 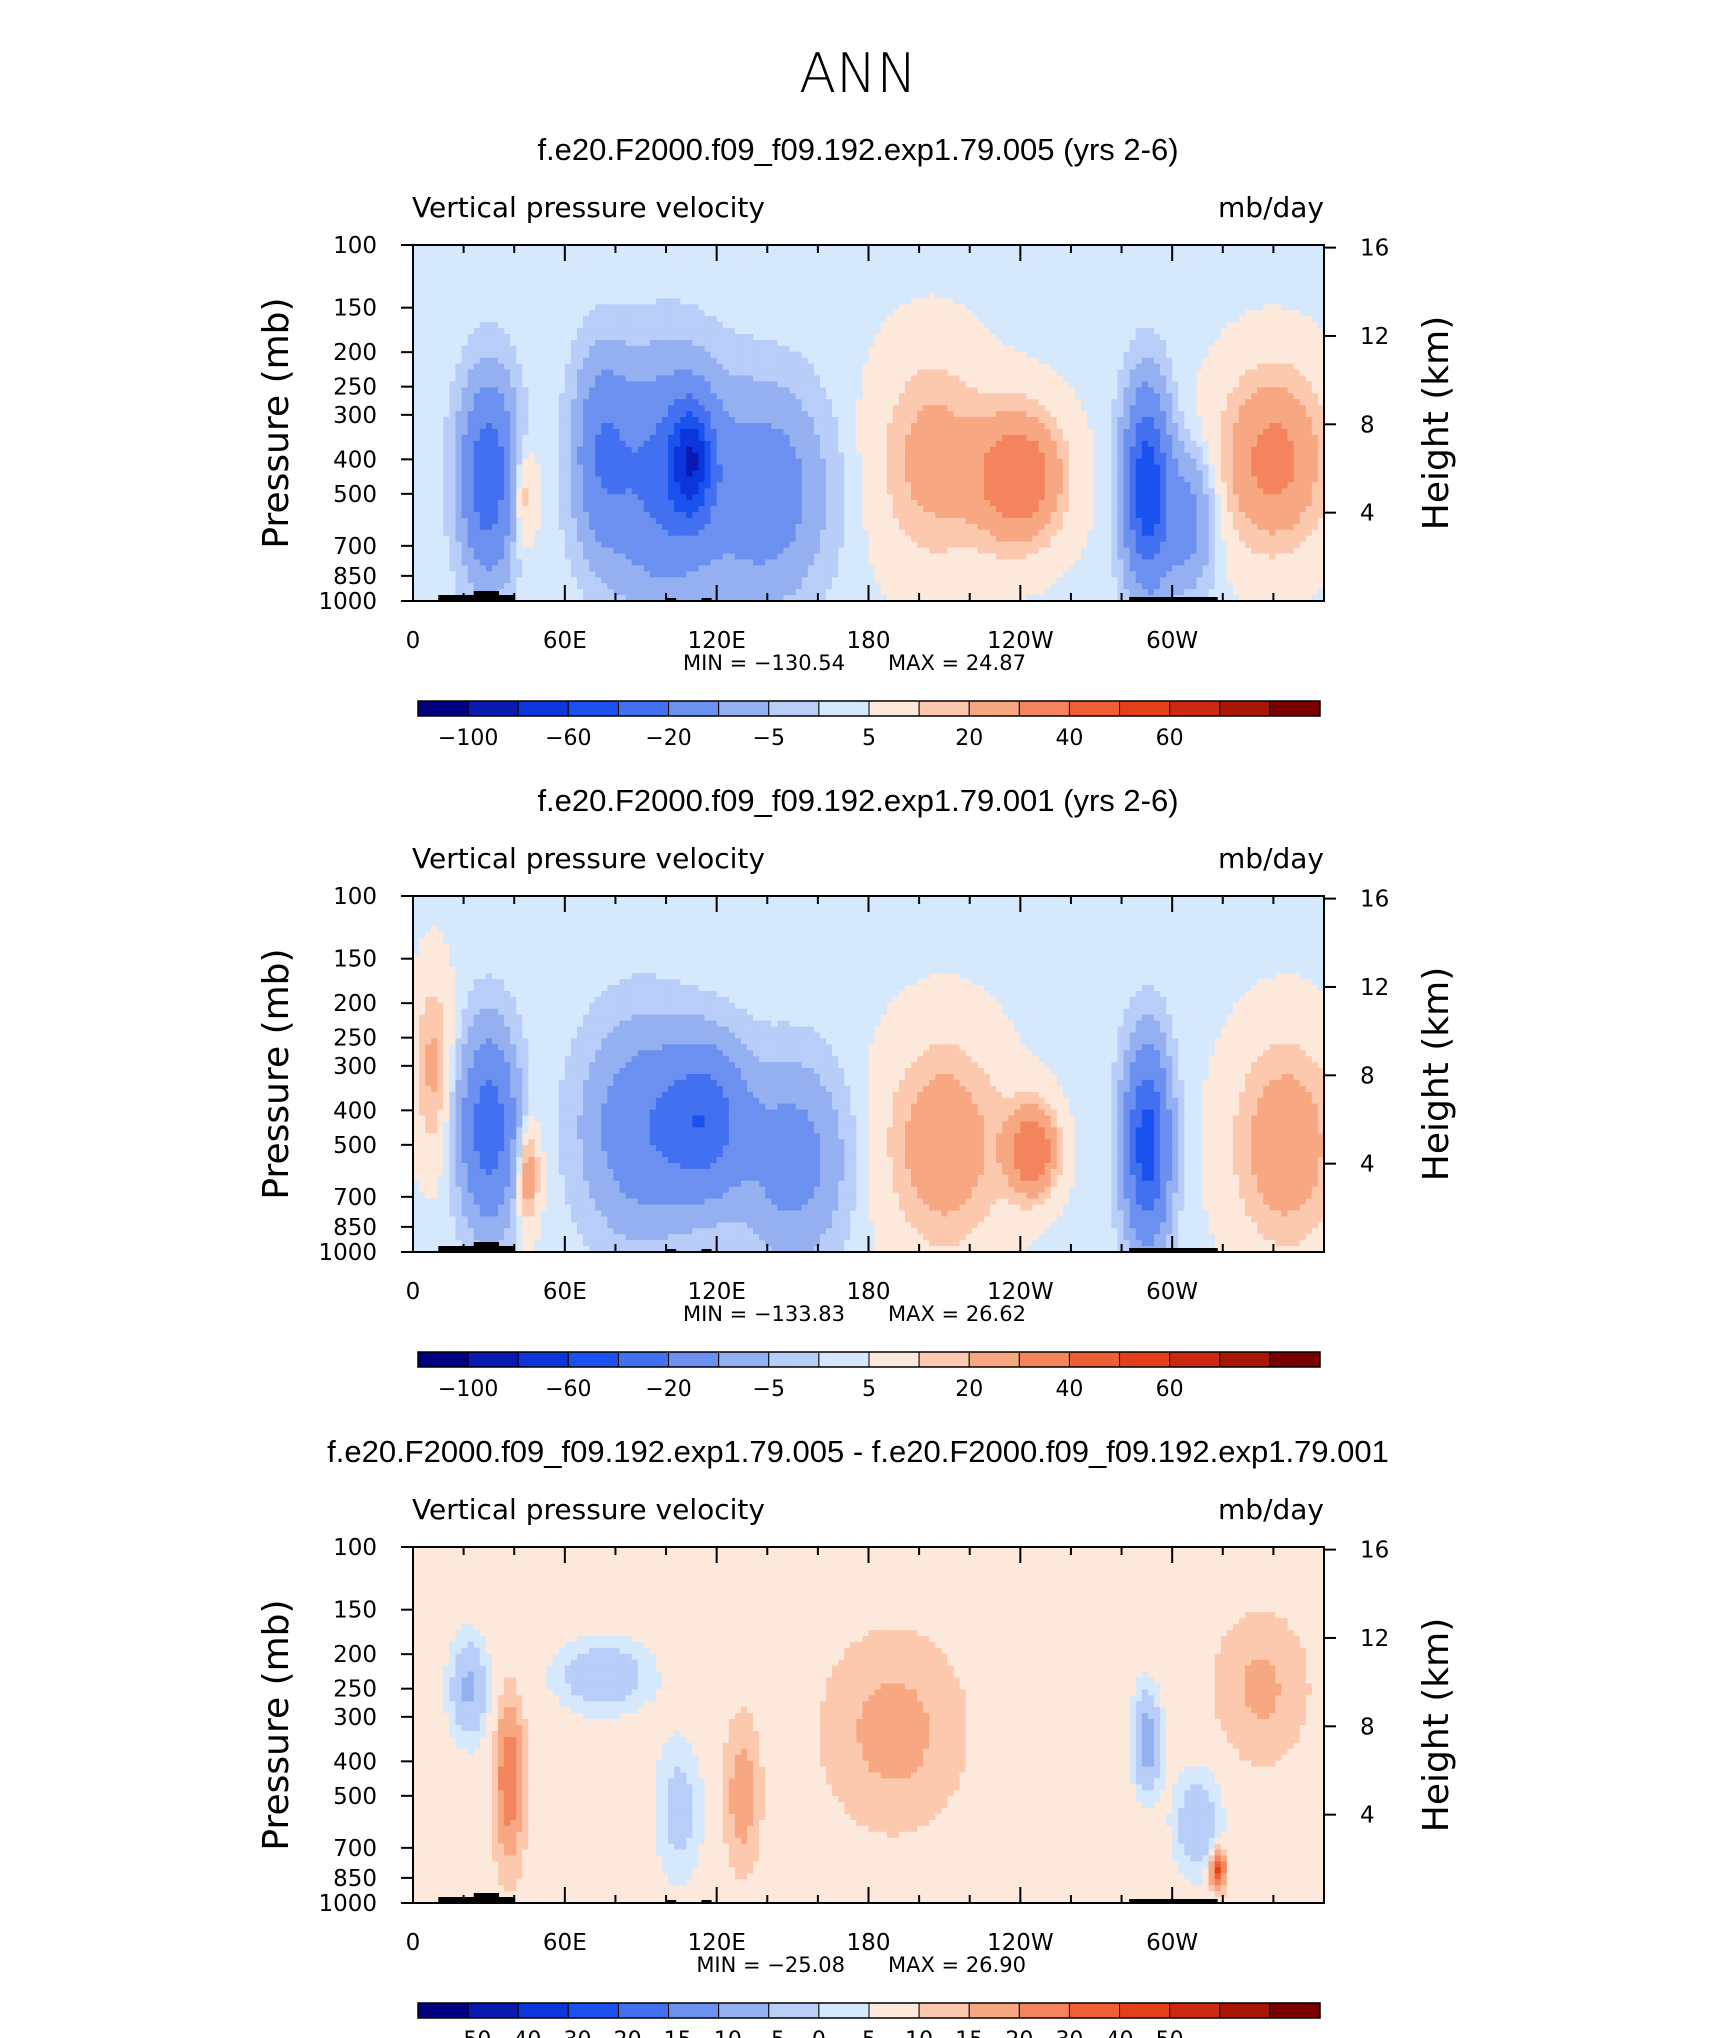 What do you see at coordinates (858, 73) in the screenshot?
I see `figure-title: ANN` at bounding box center [858, 73].